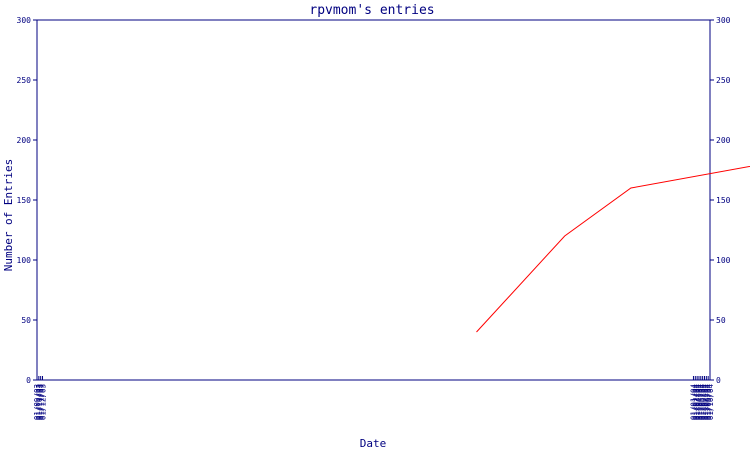  I want to click on x-tick-label: 01/06/04, so click(703, 402).